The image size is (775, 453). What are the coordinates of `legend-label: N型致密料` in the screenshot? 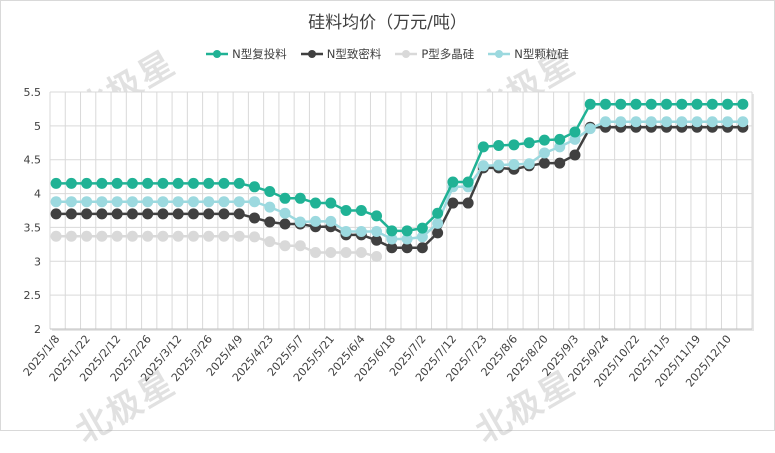 It's located at (354, 54).